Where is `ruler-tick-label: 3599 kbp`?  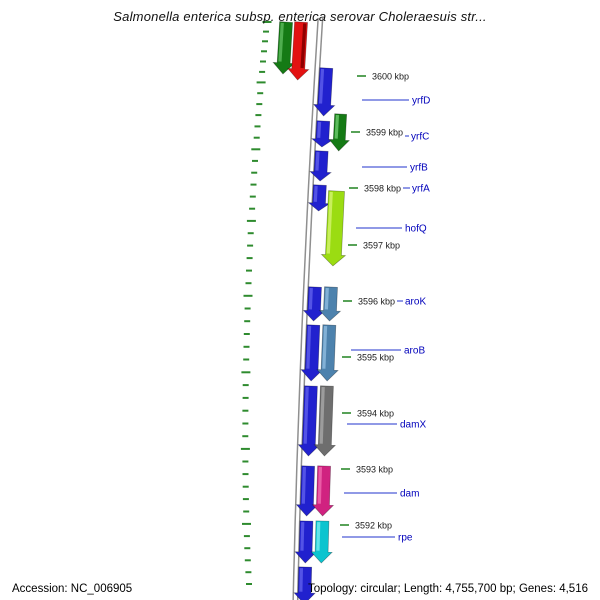 ruler-tick-label: 3599 kbp is located at coordinates (384, 133).